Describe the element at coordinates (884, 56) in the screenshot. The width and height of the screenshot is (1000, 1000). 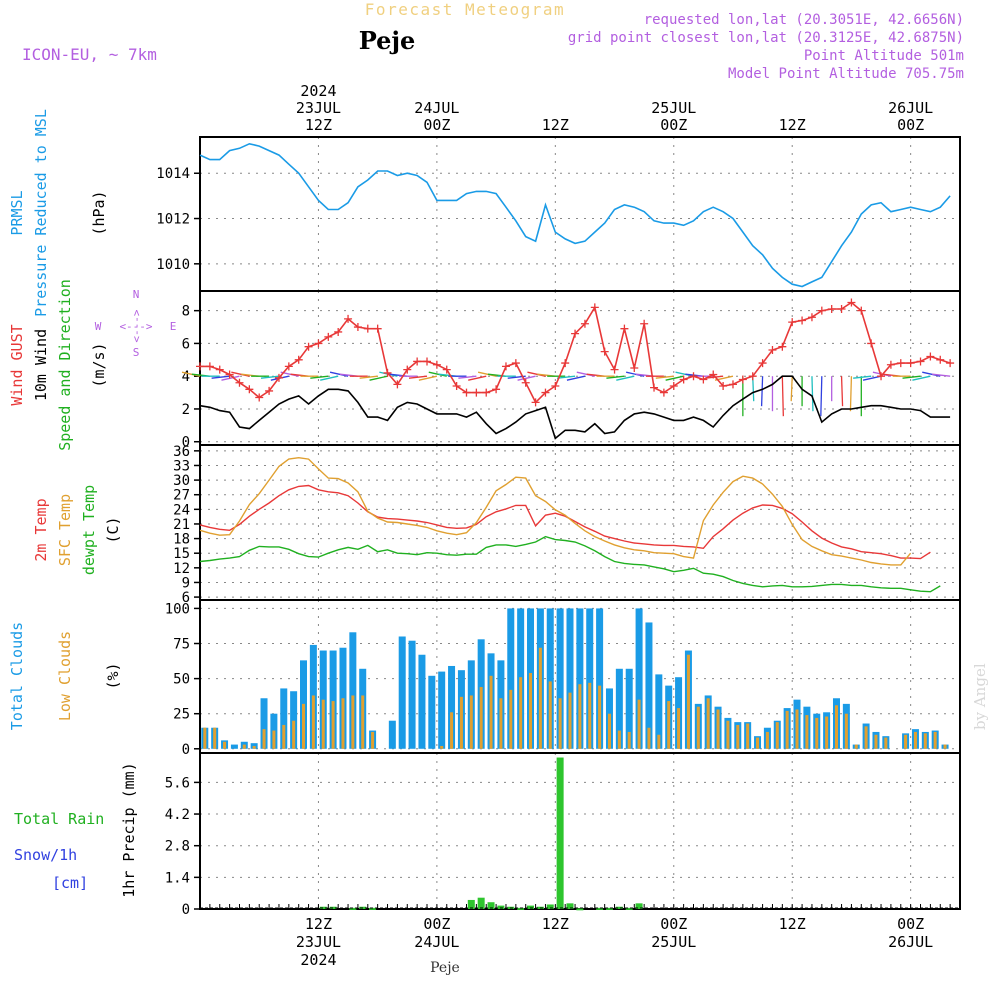
I see `point-altitude: Point Altitude 501m` at that location.